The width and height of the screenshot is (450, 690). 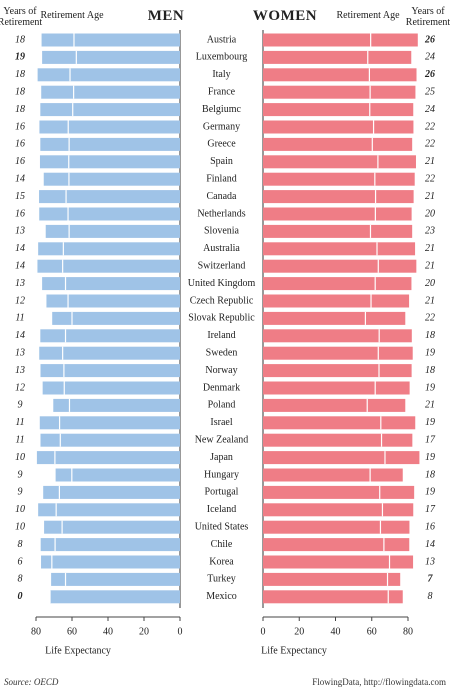 I want to click on country-label: Belgiumc, so click(x=221, y=109).